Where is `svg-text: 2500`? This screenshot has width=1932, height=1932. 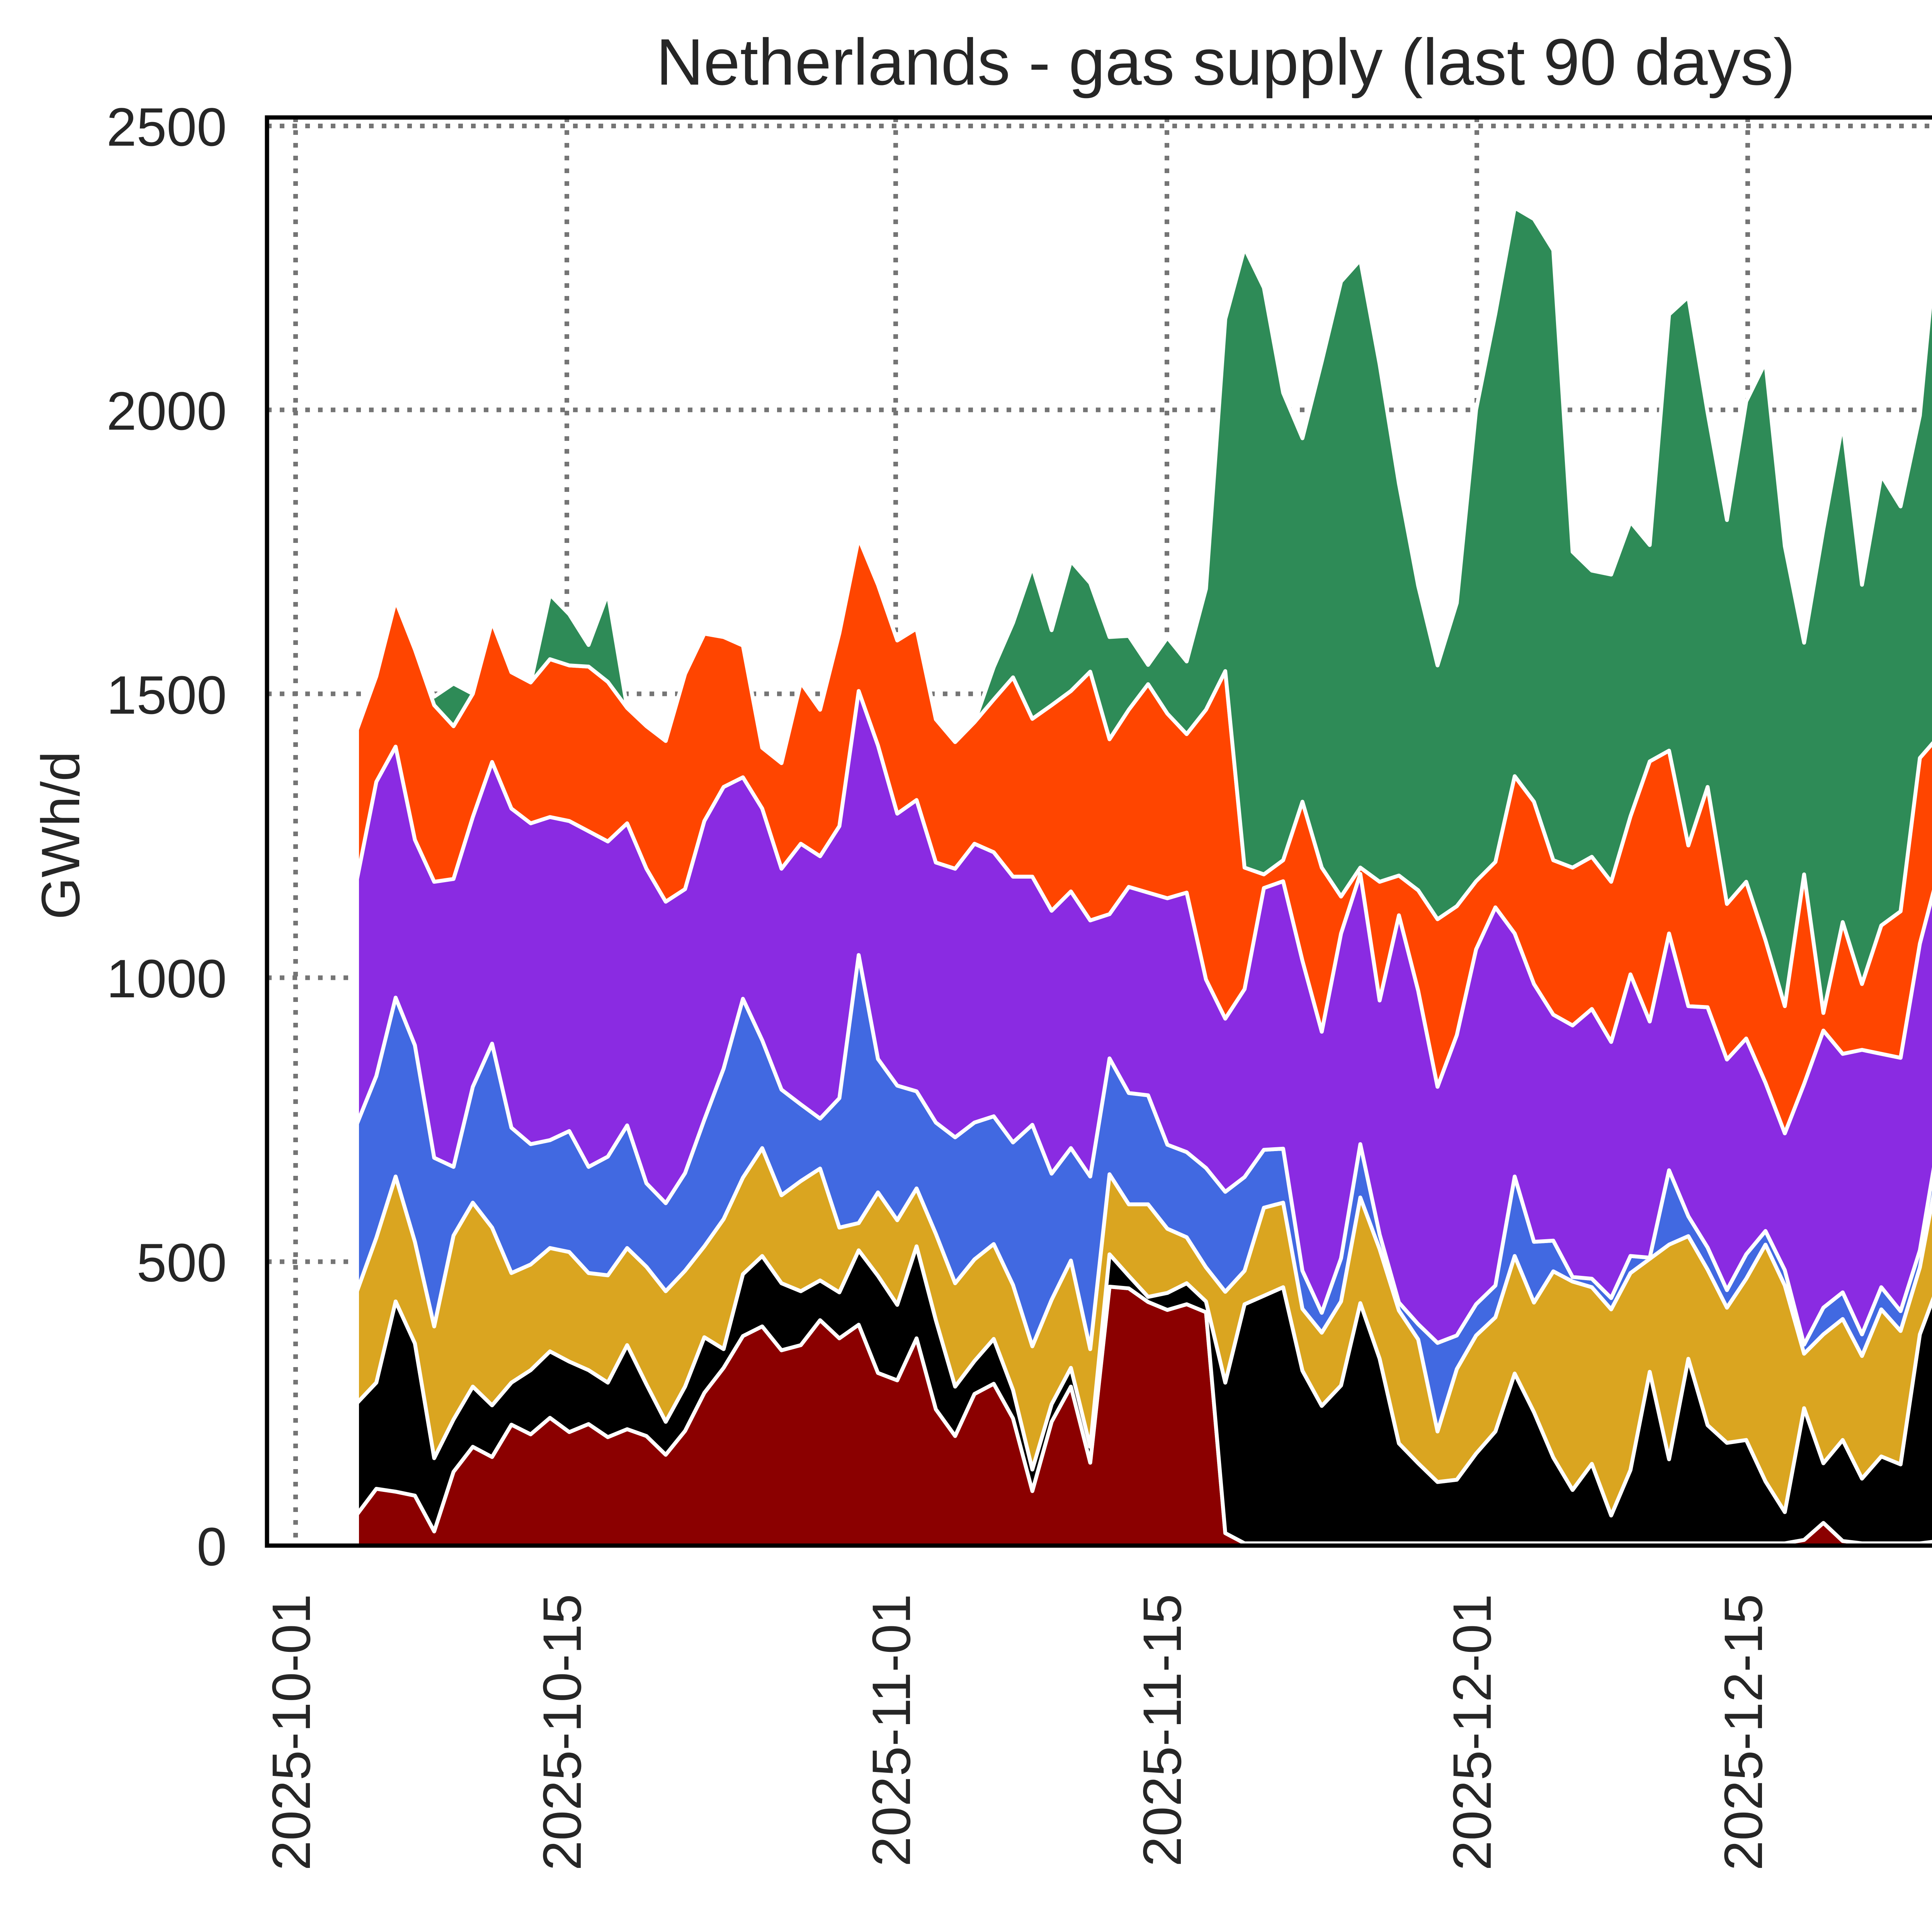 svg-text: 2500 is located at coordinates (167, 127).